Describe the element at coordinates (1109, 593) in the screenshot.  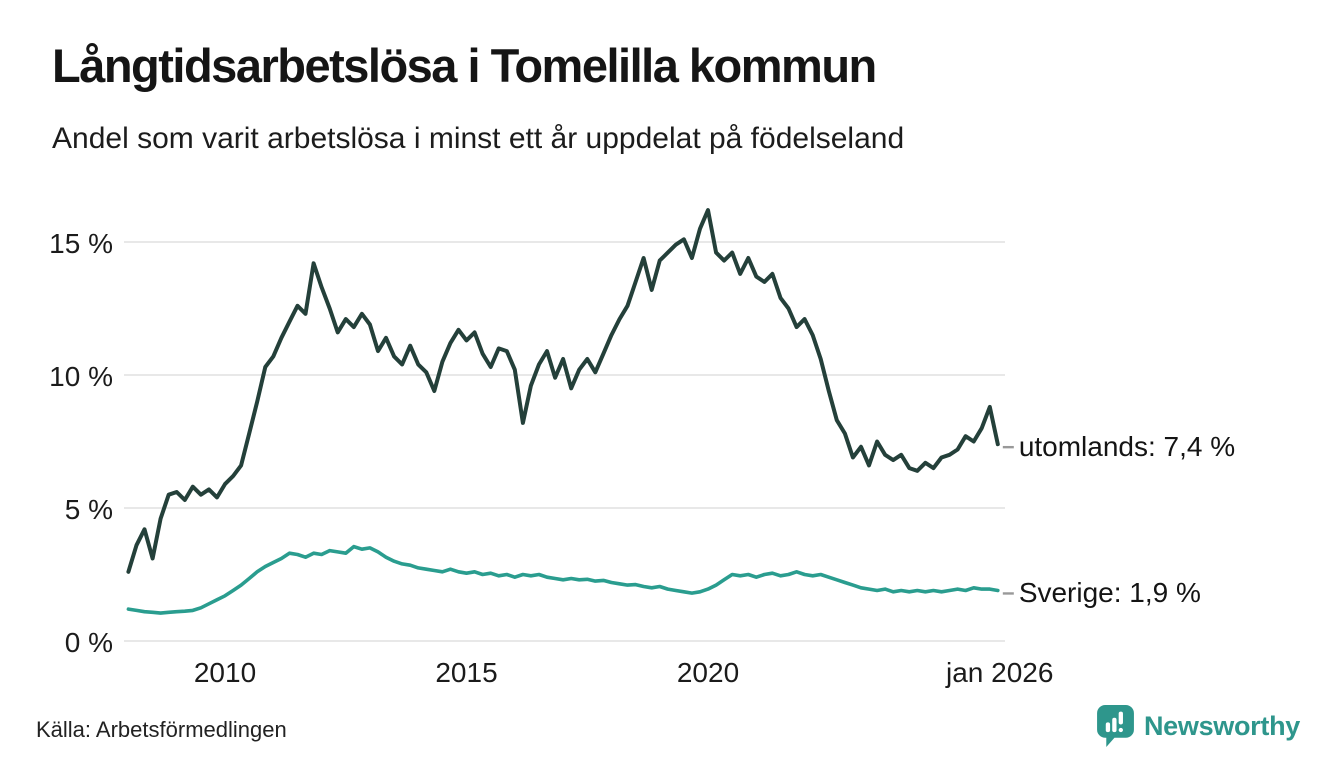
I see `series-end-label-Sverige: Sverige: 1,9 %` at that location.